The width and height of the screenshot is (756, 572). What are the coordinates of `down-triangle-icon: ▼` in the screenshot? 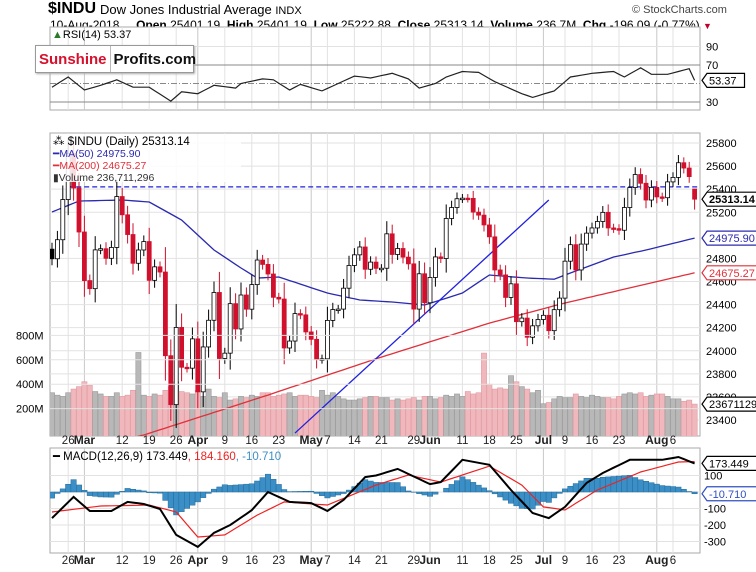 It's located at (707, 26).